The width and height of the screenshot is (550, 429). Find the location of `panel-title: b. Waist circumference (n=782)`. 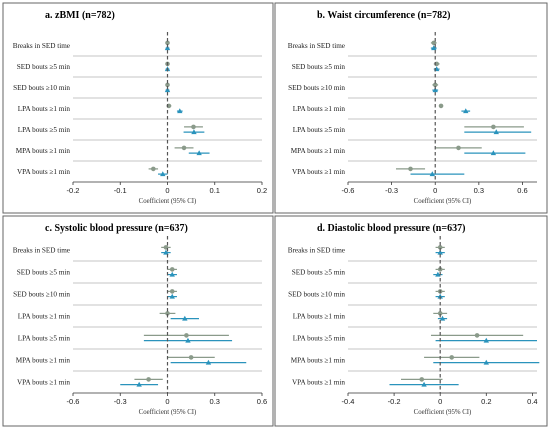

panel-title: b. Waist circumference (n=782) is located at coordinates (383, 15).